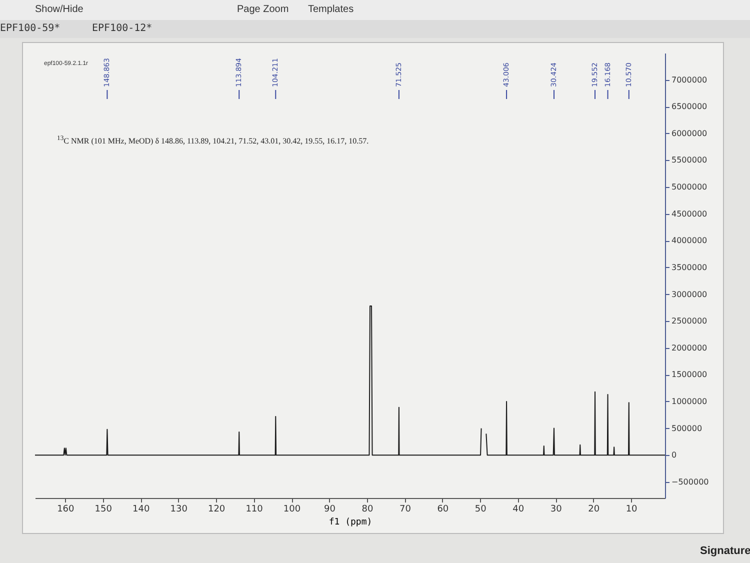 Image resolution: width=750 pixels, height=563 pixels. What do you see at coordinates (690, 187) in the screenshot?
I see `y-tick-label: 5000000` at bounding box center [690, 187].